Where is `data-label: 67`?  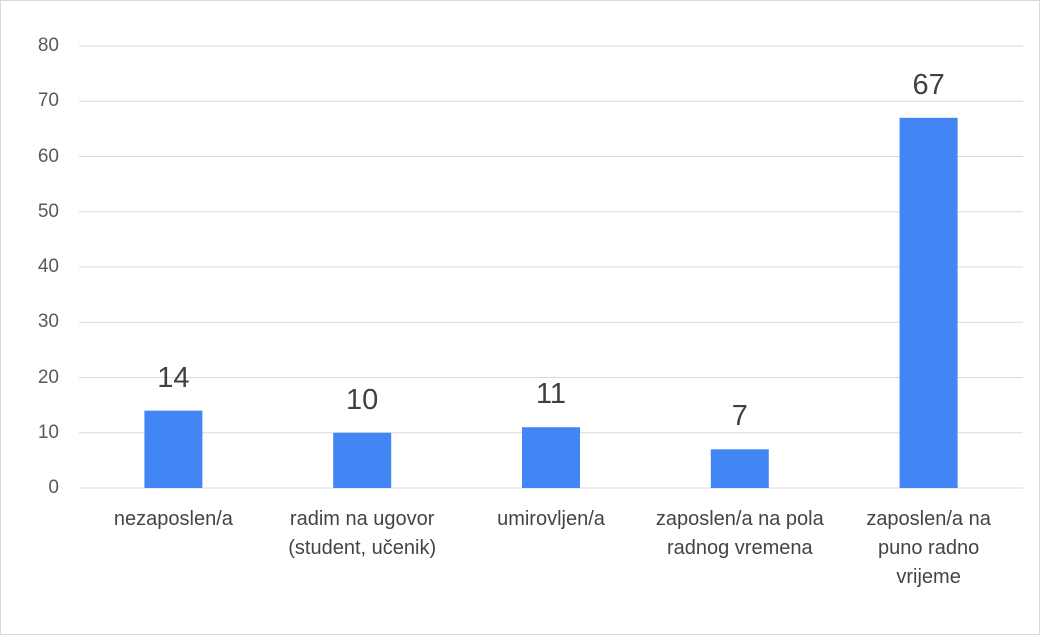
data-label: 67 is located at coordinates (928, 84).